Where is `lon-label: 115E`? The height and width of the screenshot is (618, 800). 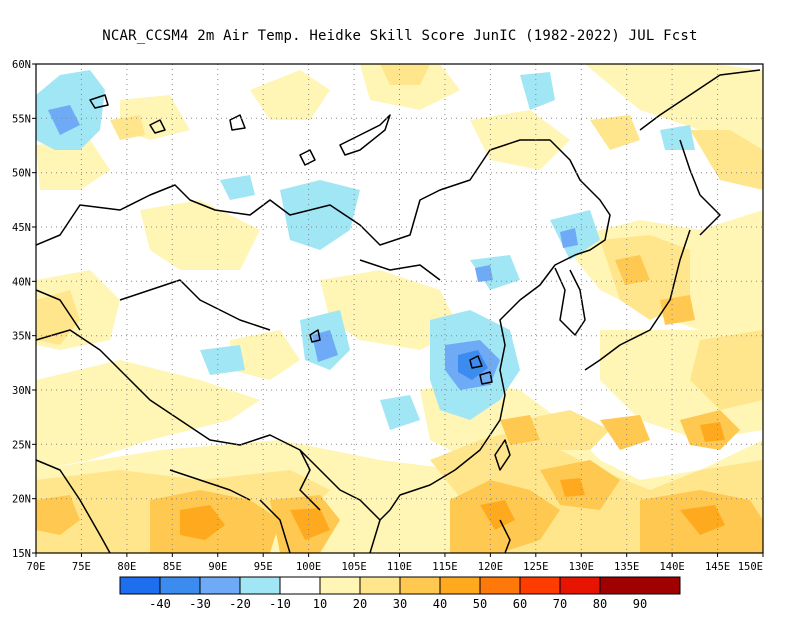 lon-label: 115E is located at coordinates (444, 567).